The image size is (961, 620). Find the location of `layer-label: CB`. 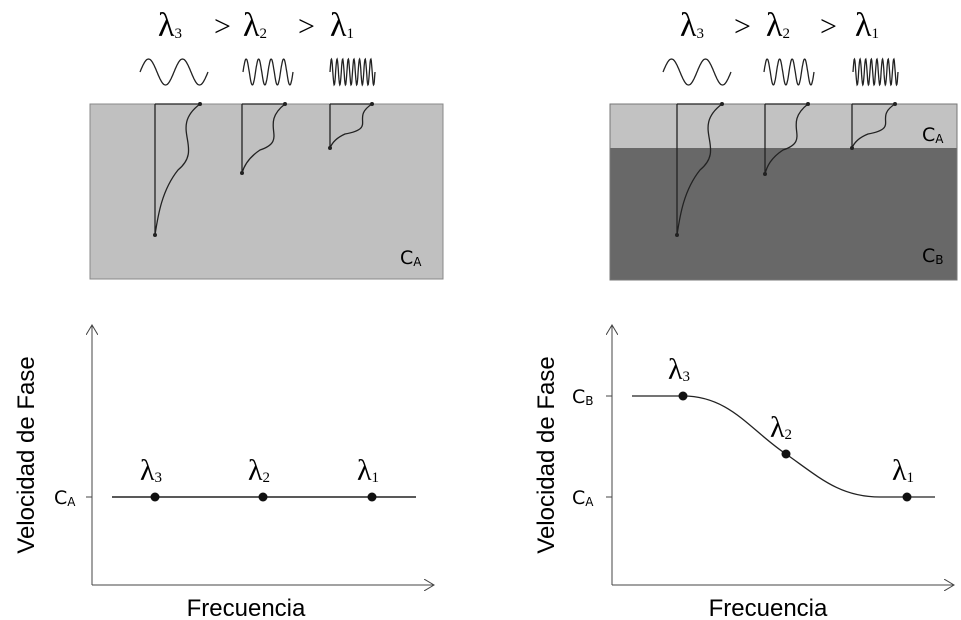

layer-label: CB is located at coordinates (933, 256).